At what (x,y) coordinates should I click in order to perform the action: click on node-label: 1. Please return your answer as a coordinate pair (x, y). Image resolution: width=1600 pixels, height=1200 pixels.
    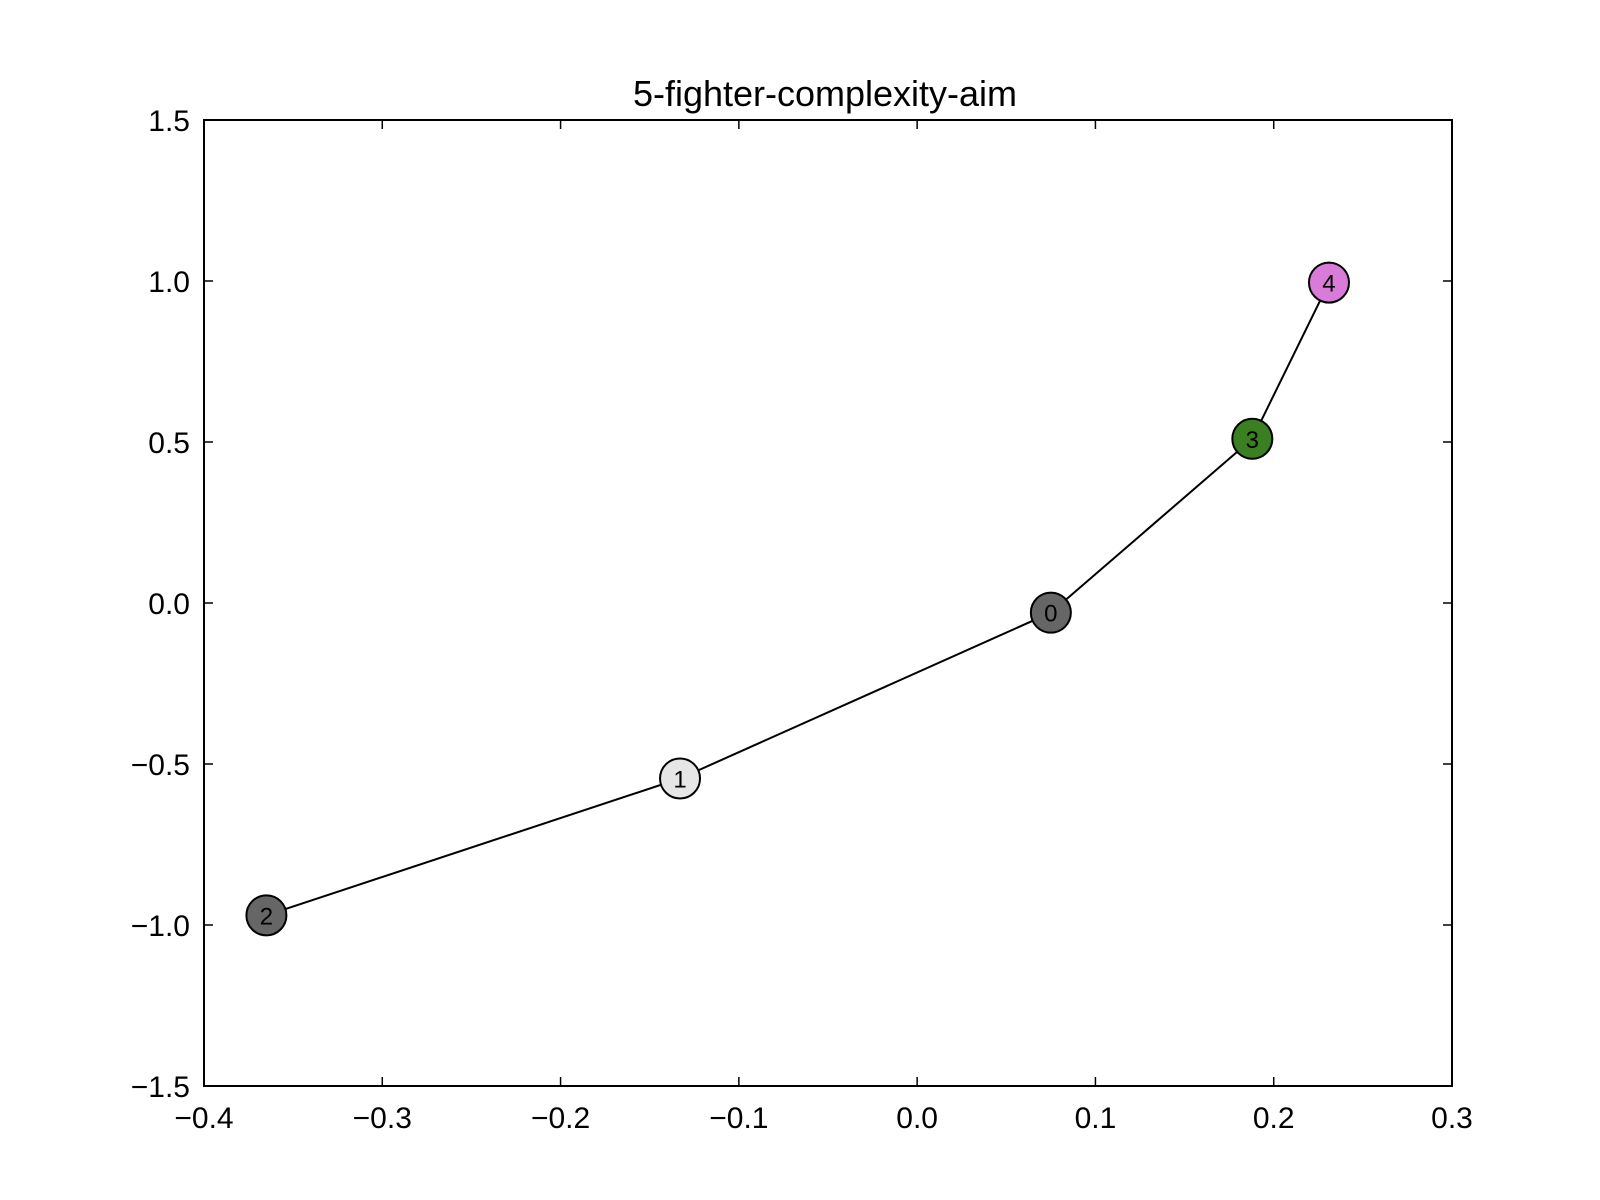
    Looking at the image, I should click on (679, 779).